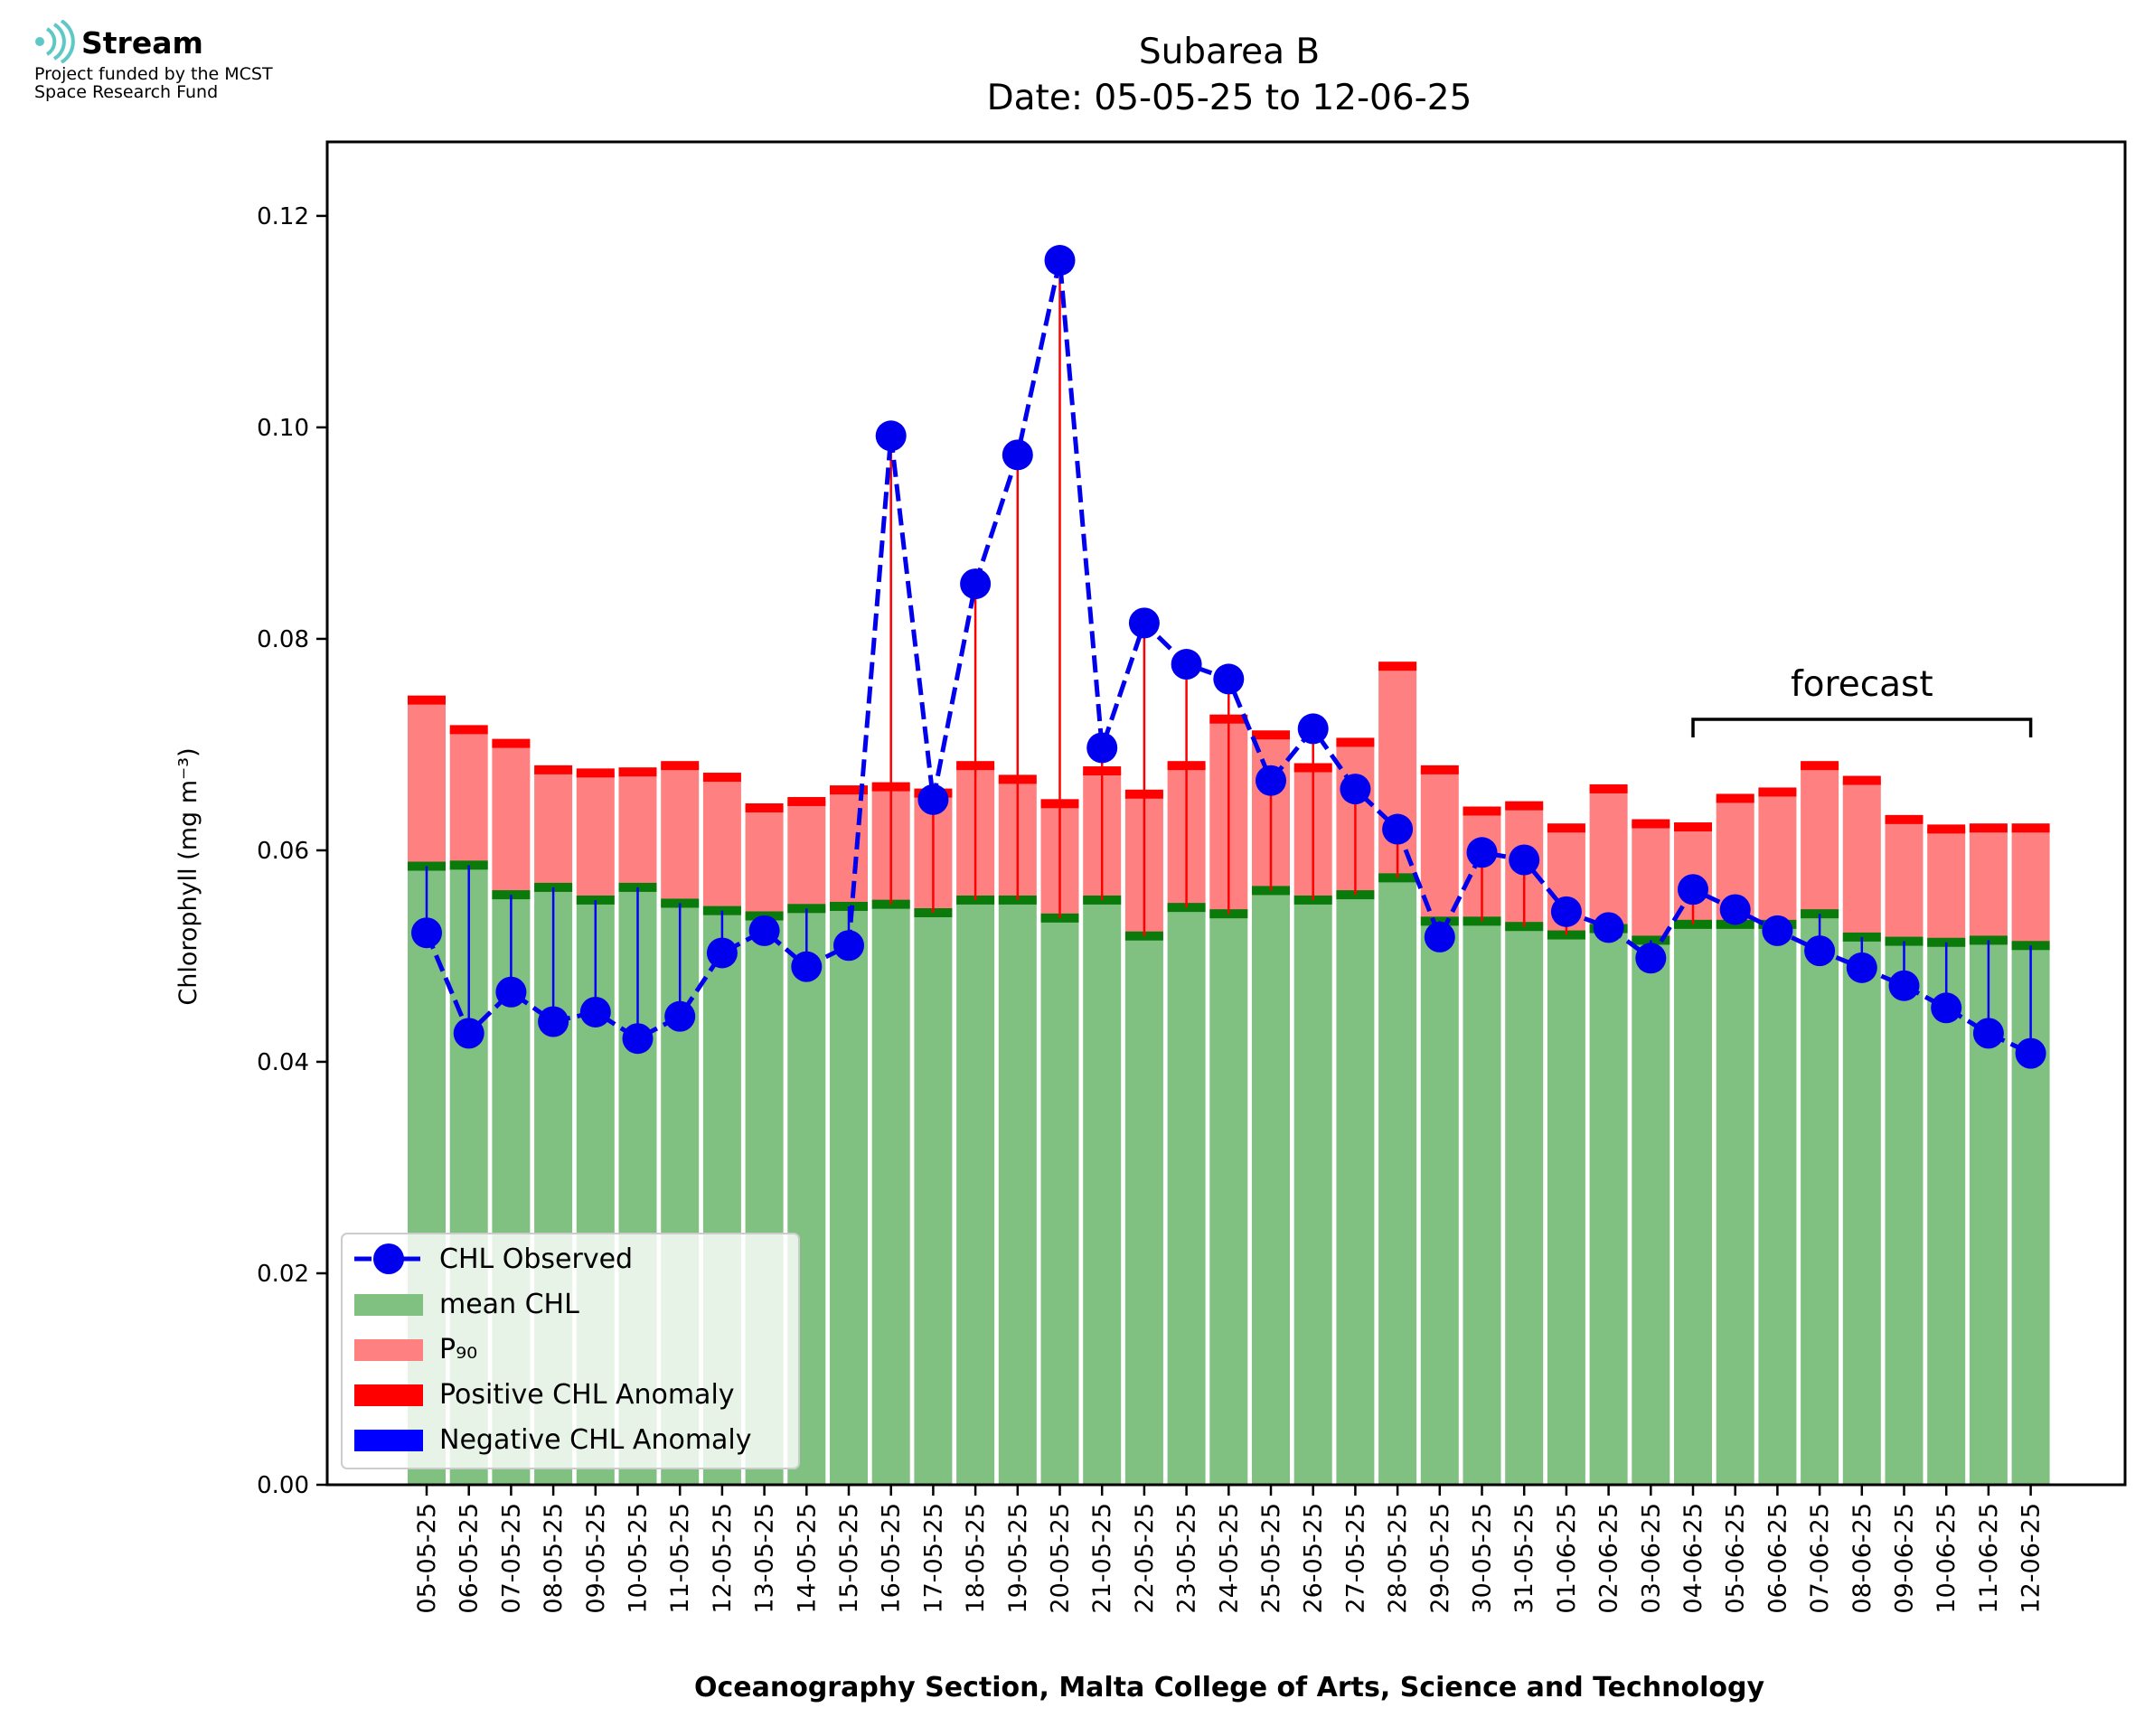 The image size is (2154, 1736). I want to click on x-tick-label: 19-05-25, so click(1018, 1558).